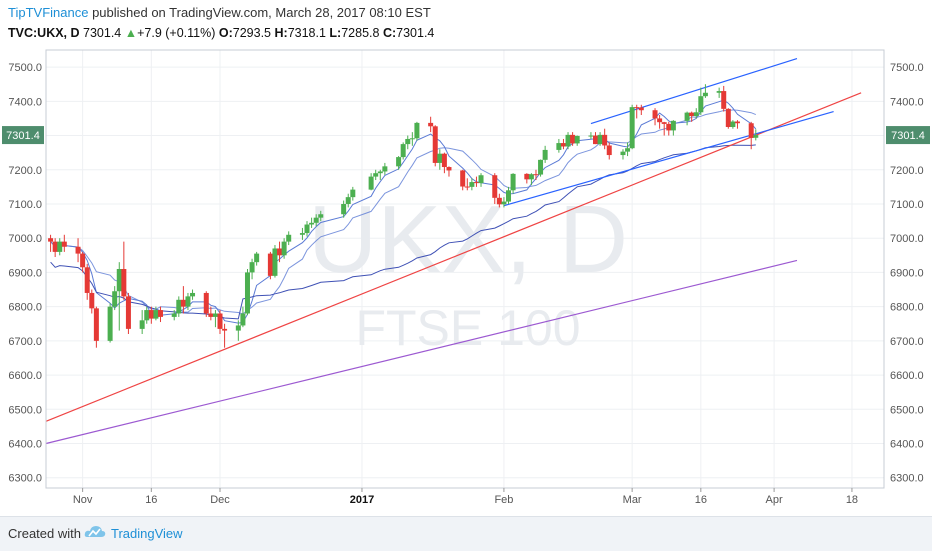 Image resolution: width=932 pixels, height=551 pixels. What do you see at coordinates (907, 308) in the screenshot?
I see `y-tick-label-right: 6800.0` at bounding box center [907, 308].